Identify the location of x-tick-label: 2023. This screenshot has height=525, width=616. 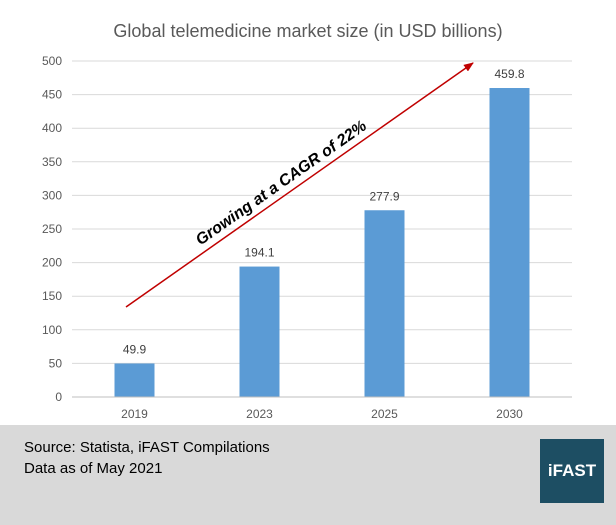
(259, 414).